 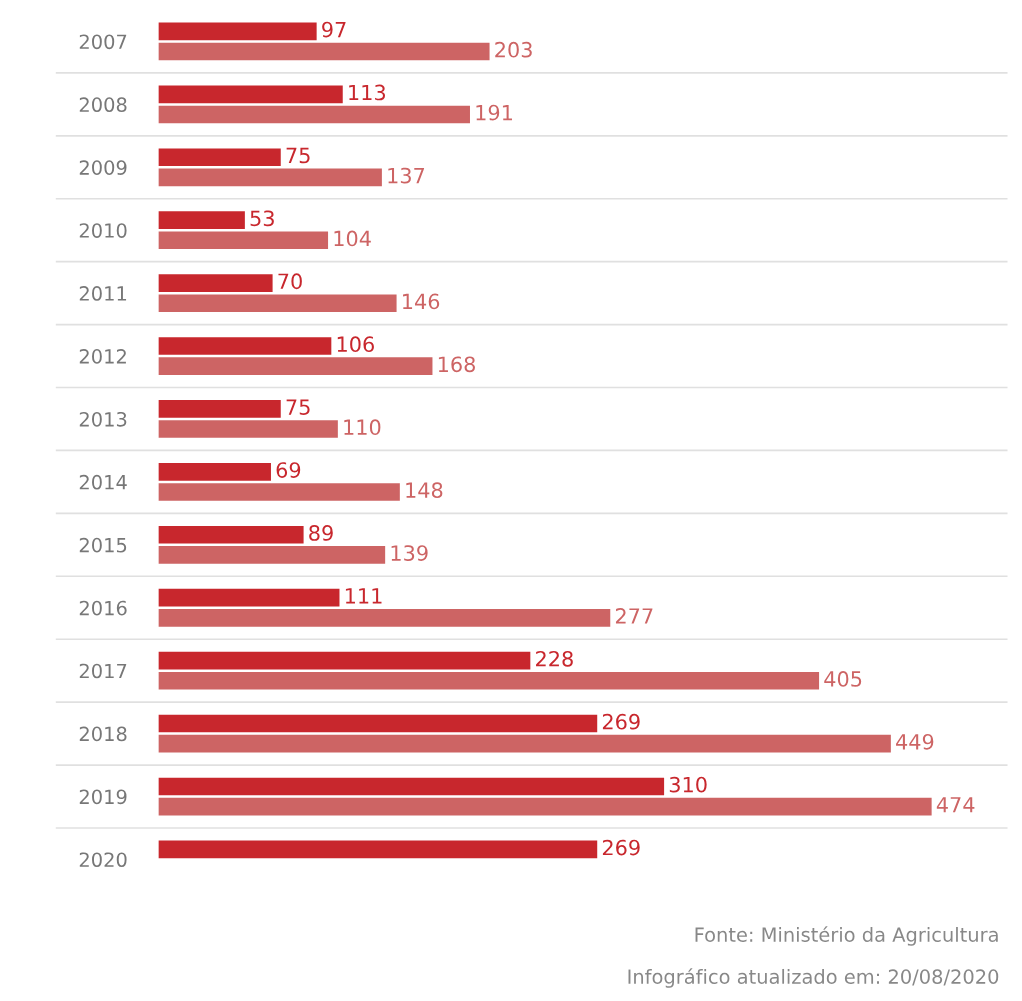 What do you see at coordinates (262, 218) in the screenshot?
I see `data-label: 53` at bounding box center [262, 218].